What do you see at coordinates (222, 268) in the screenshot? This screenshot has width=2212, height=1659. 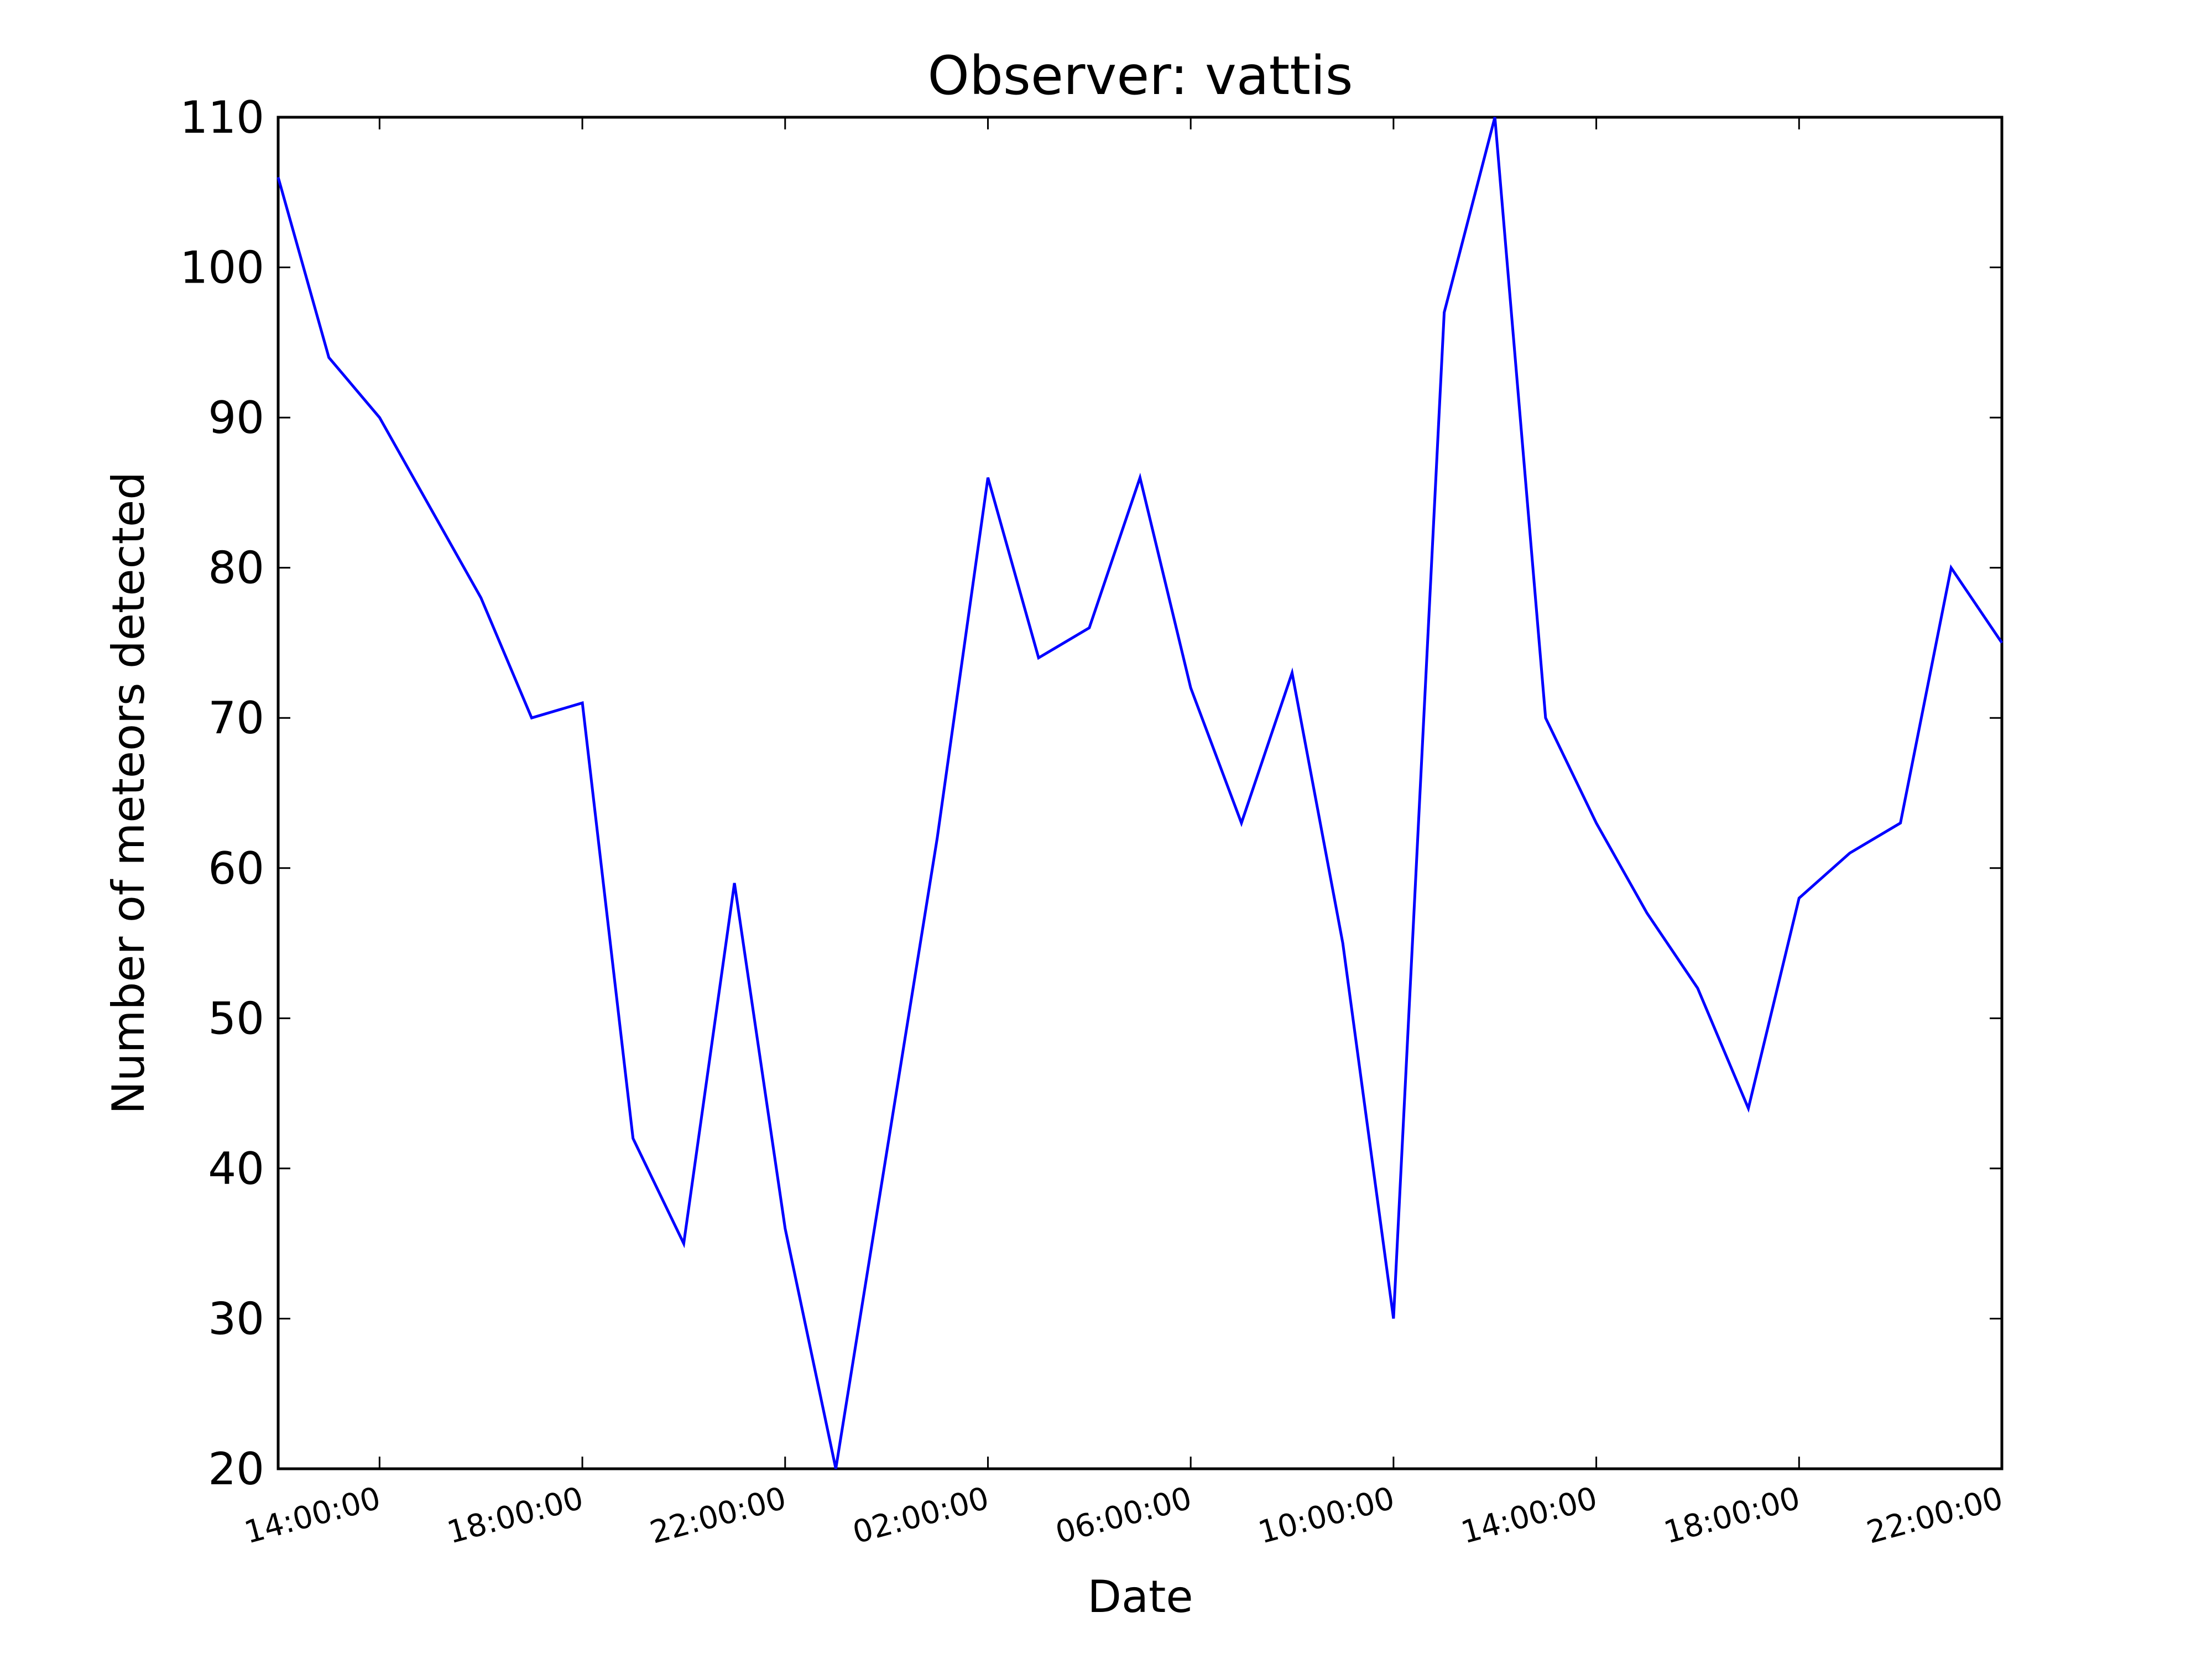 I see `y-tick-label: 100` at bounding box center [222, 268].